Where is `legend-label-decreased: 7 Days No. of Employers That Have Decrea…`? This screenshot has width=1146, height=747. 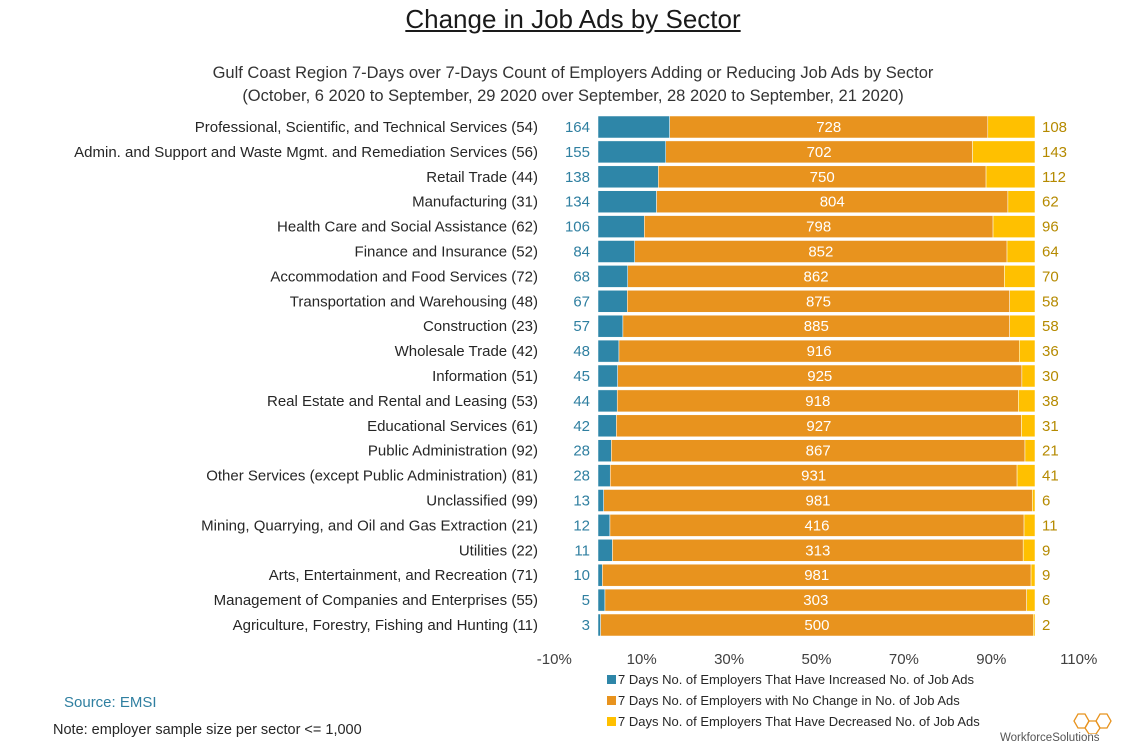 legend-label-decreased: 7 Days No. of Employers That Have Decrea… is located at coordinates (799, 721).